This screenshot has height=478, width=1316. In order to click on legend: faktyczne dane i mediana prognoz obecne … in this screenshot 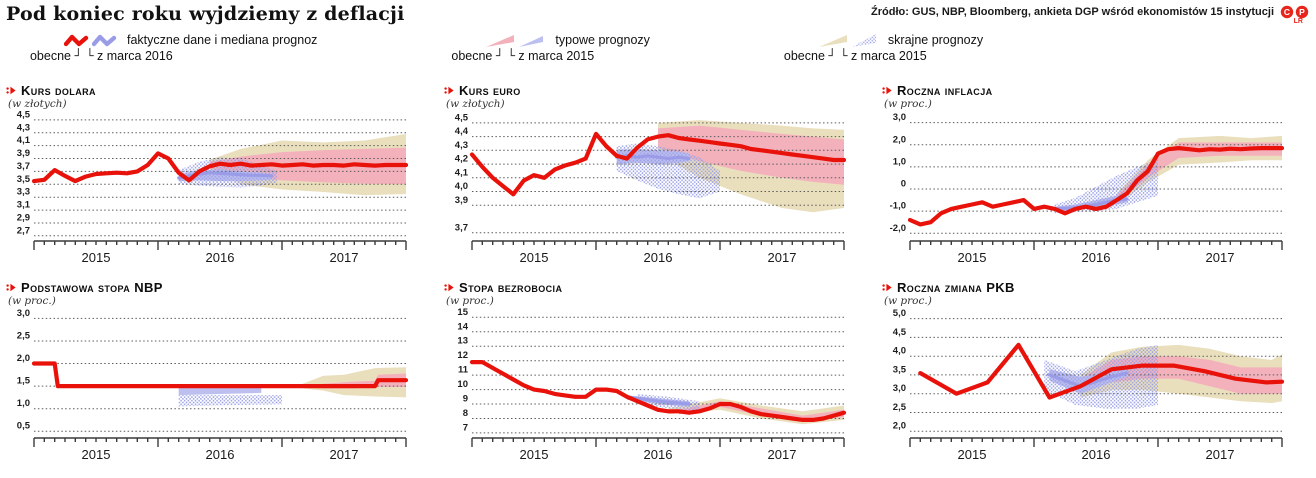, I will do `click(661, 55)`.